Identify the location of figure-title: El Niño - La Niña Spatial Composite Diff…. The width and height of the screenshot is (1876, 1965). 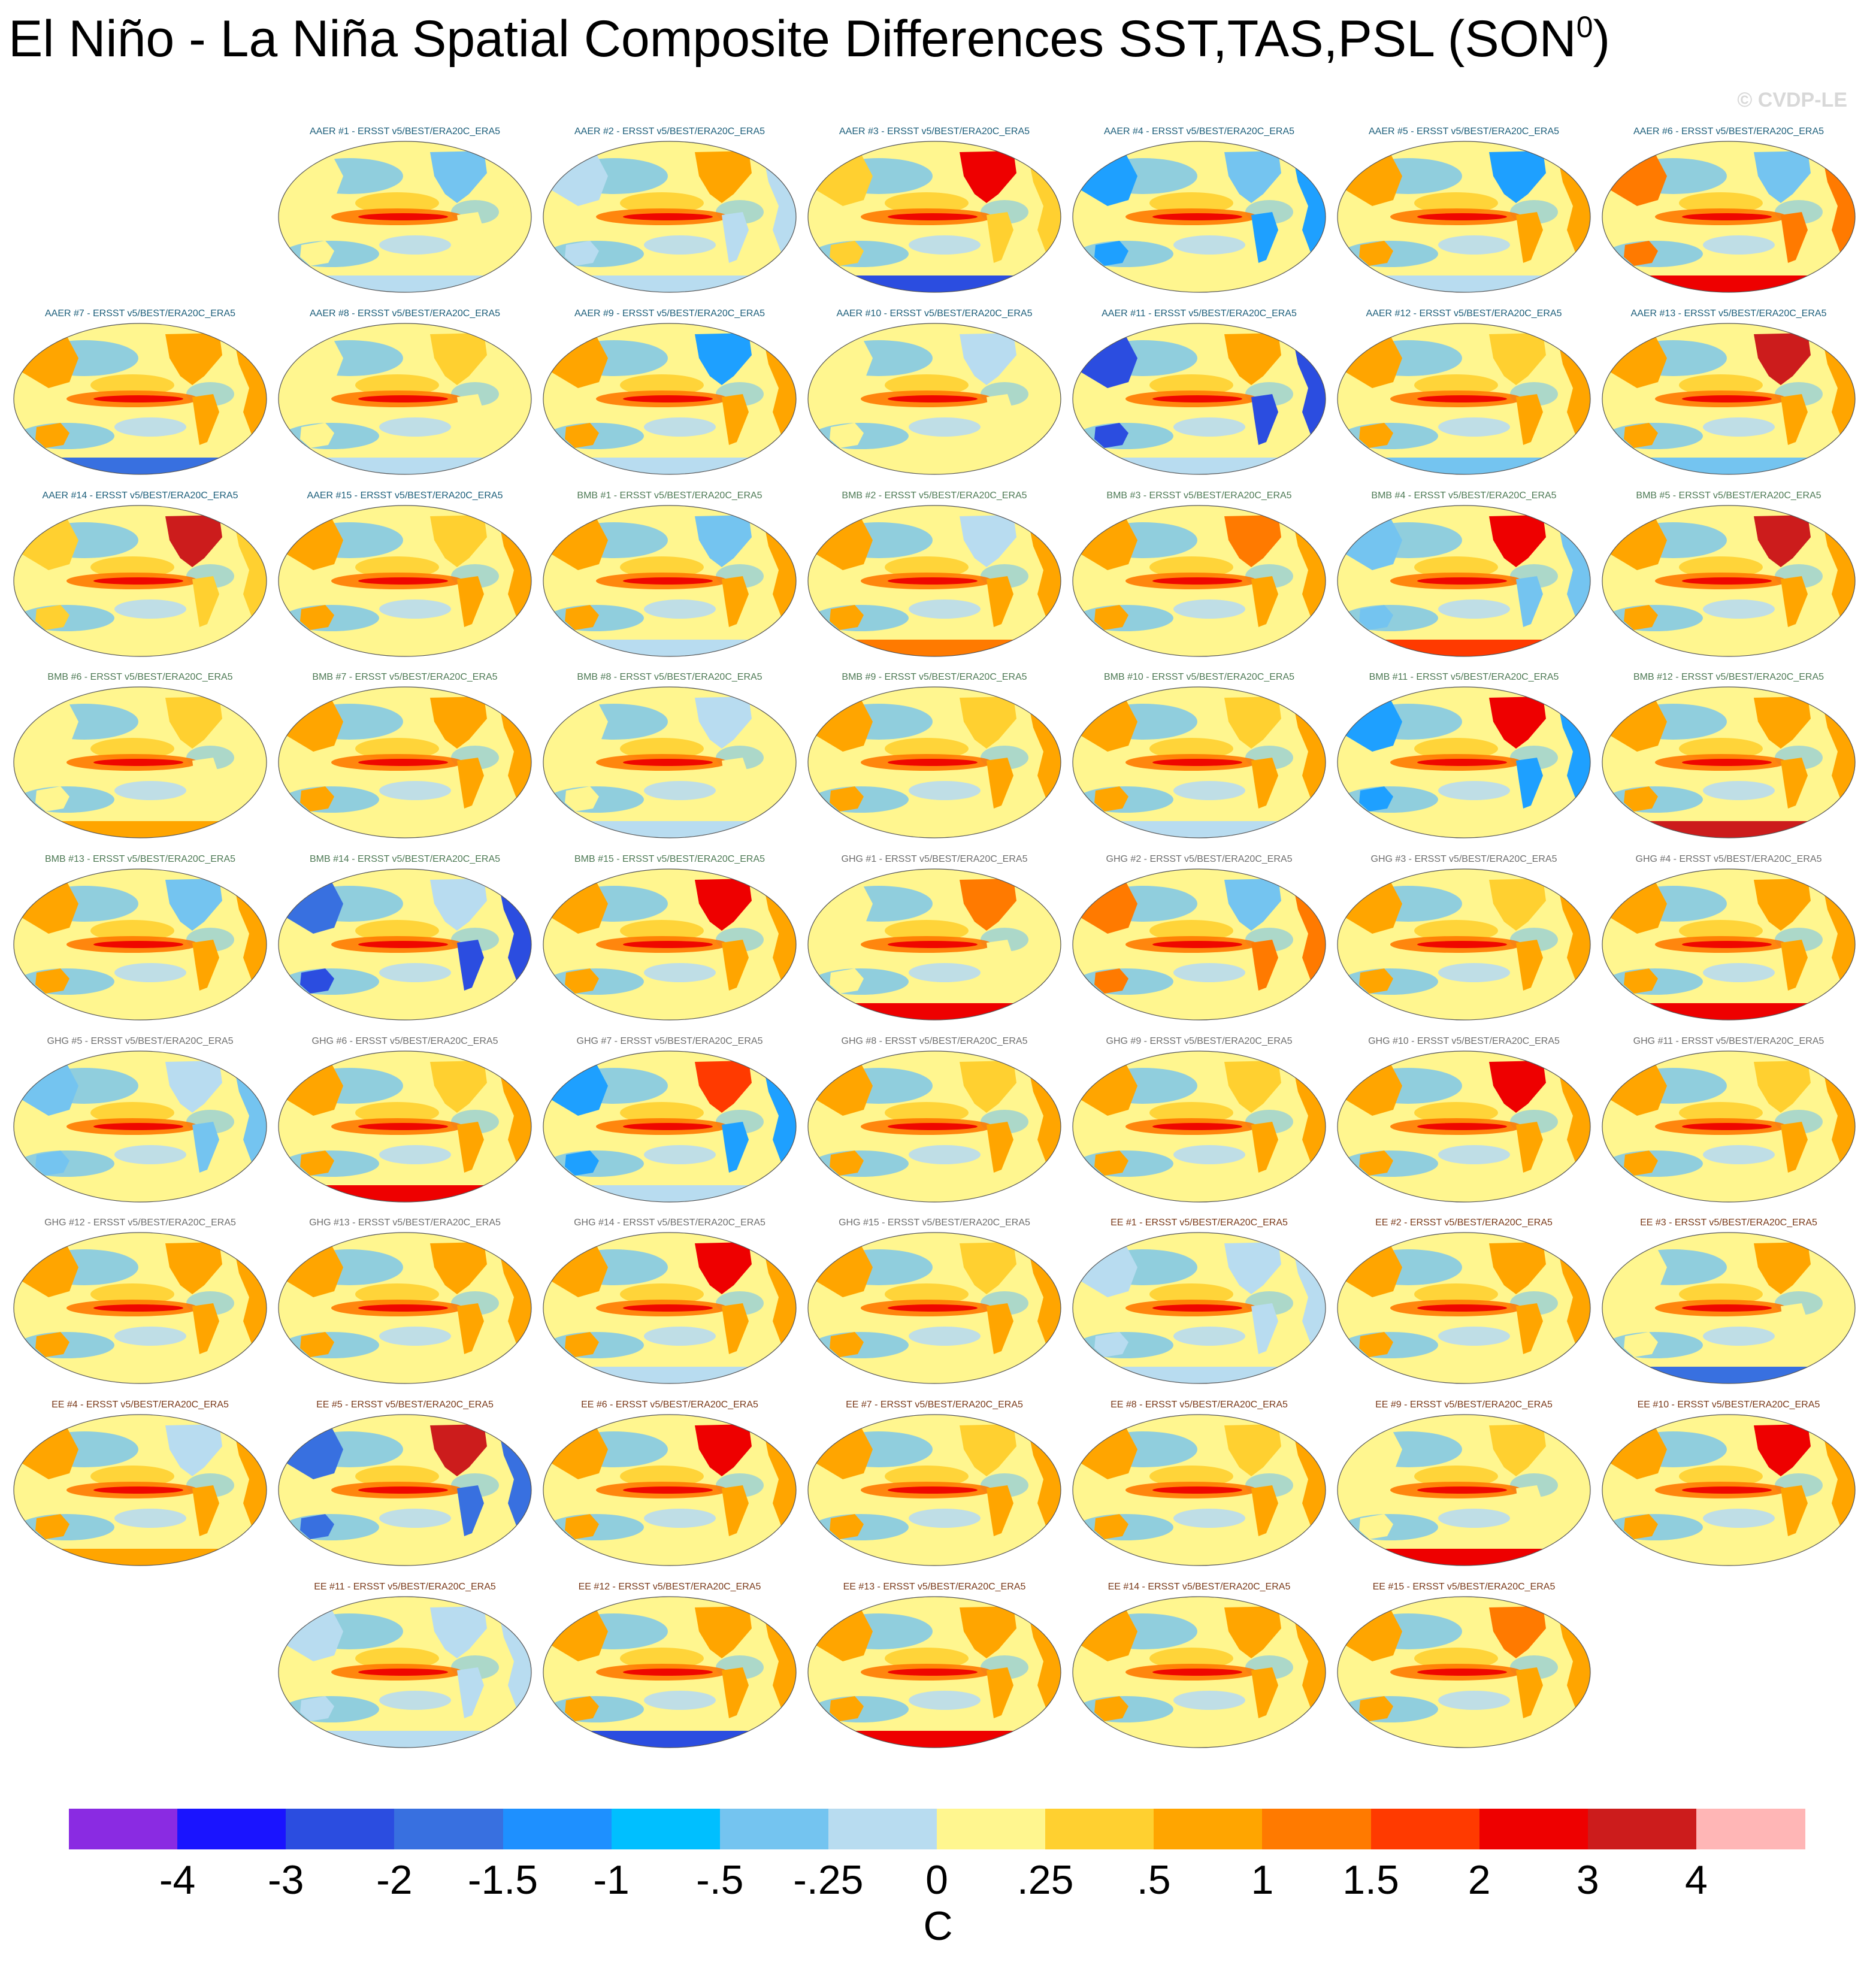
(809, 39).